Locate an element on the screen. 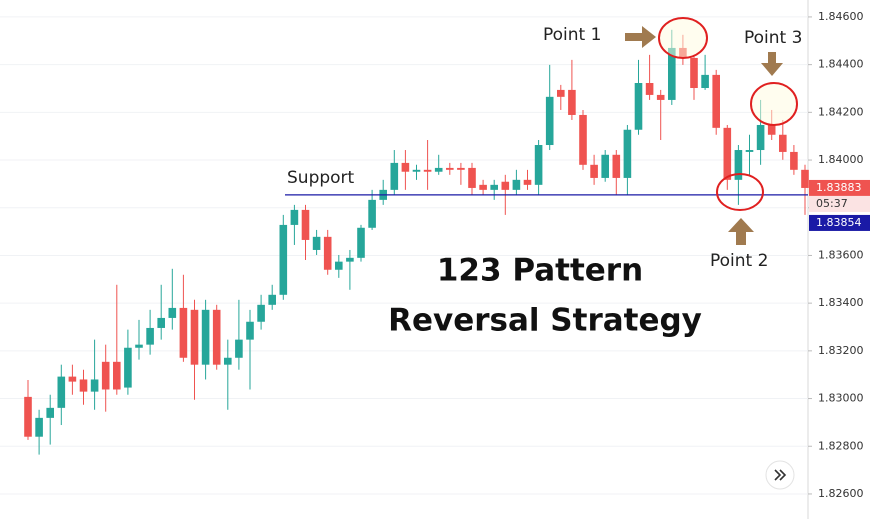 This screenshot has width=870, height=519. y-tick-label: 1.82600 is located at coordinates (841, 493).